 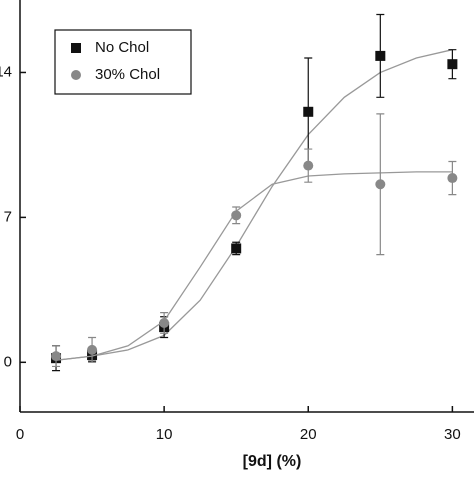 What do you see at coordinates (6, 71) in the screenshot?
I see `y-tick-label: 14` at bounding box center [6, 71].